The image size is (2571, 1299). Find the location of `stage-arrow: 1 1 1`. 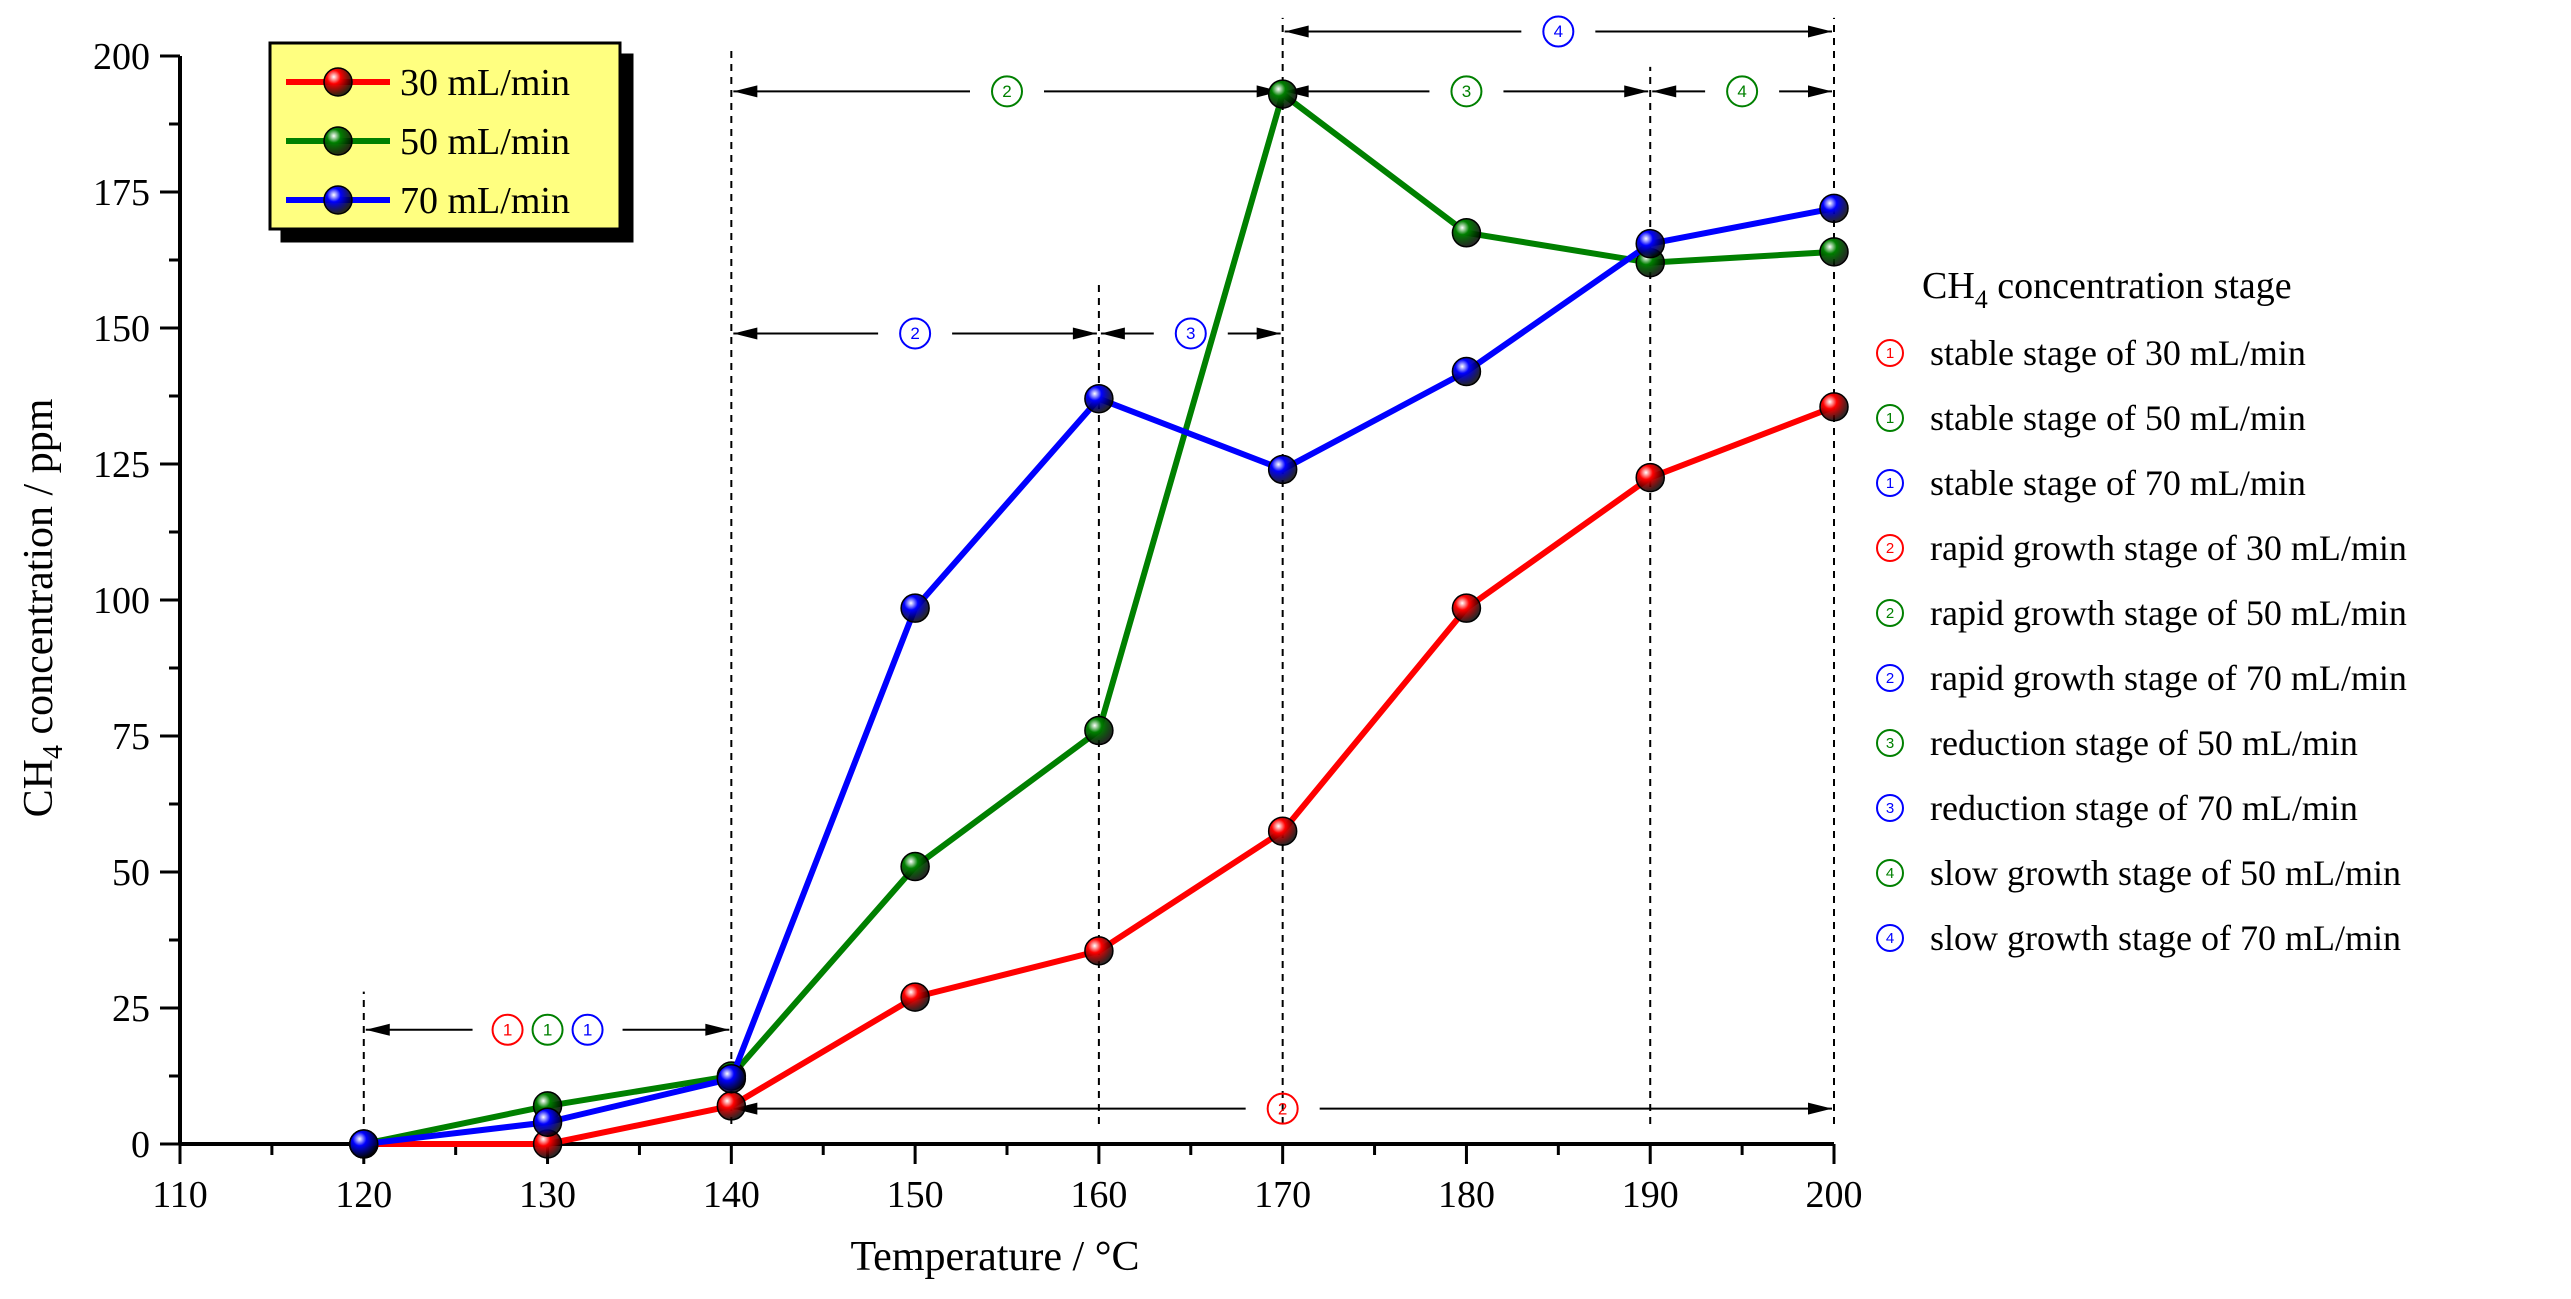

stage-arrow: 1 1 1 is located at coordinates (547, 1029).